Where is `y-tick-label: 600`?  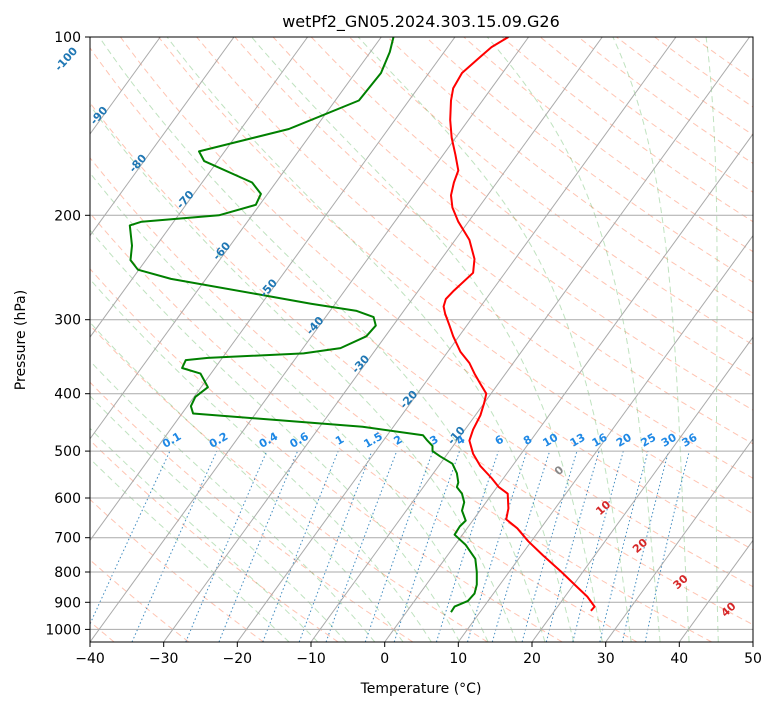
y-tick-label: 600 is located at coordinates (67, 499).